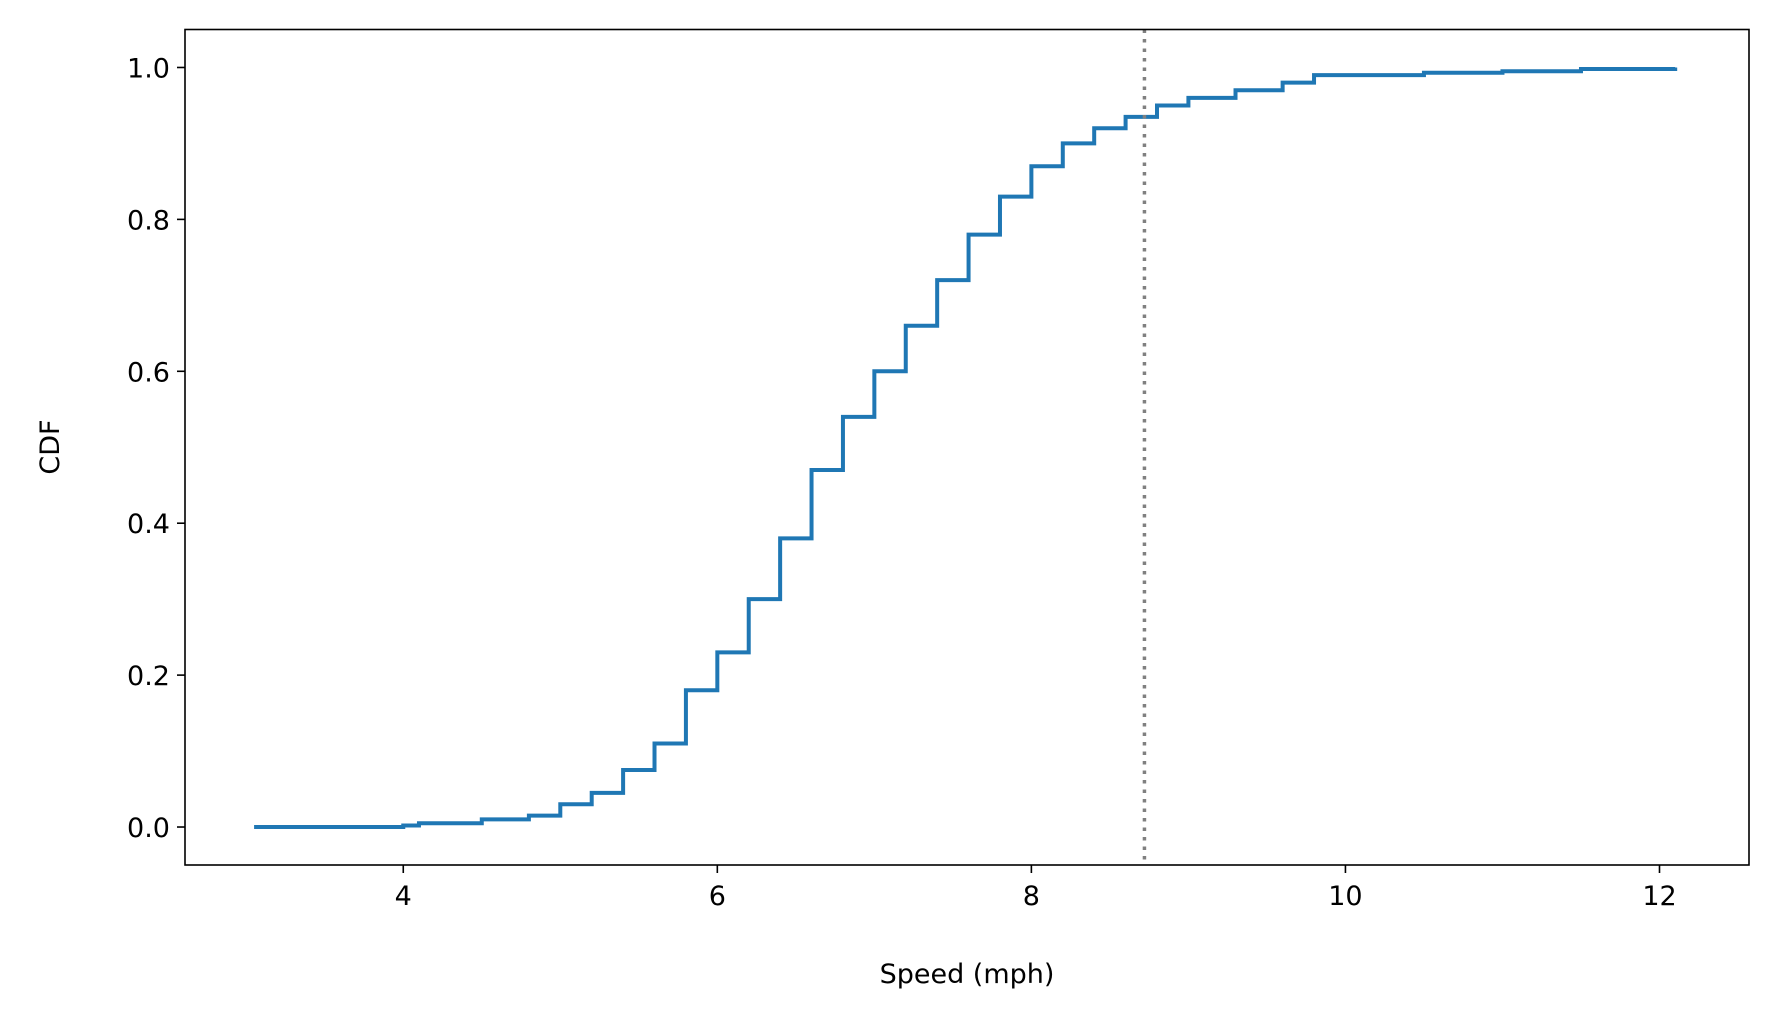 The height and width of the screenshot is (1024, 1770). I want to click on y-tick-label: 0.2, so click(148, 676).